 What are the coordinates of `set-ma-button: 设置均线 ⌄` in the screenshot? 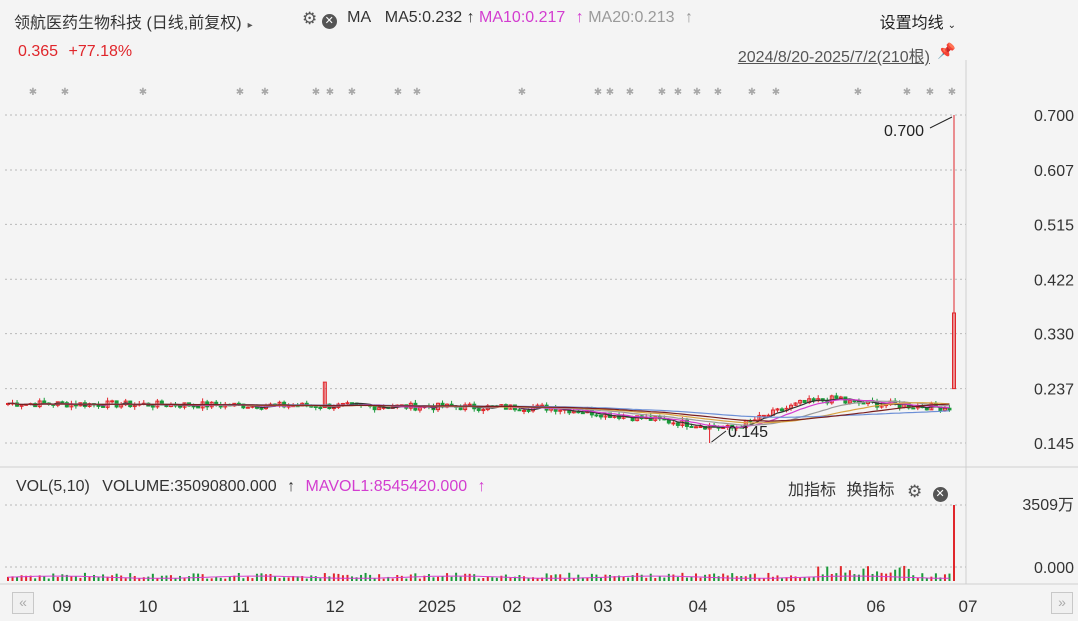 It's located at (918, 21).